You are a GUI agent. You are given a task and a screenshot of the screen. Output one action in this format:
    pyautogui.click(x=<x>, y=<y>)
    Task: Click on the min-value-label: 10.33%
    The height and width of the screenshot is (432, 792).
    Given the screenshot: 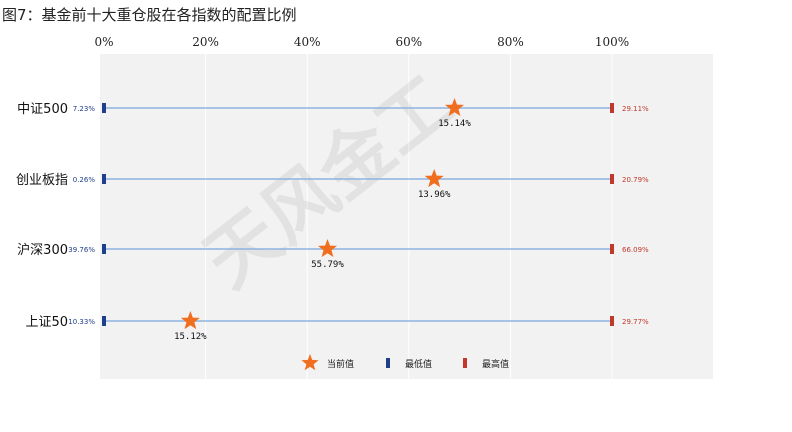 What is the action you would take?
    pyautogui.click(x=81, y=322)
    